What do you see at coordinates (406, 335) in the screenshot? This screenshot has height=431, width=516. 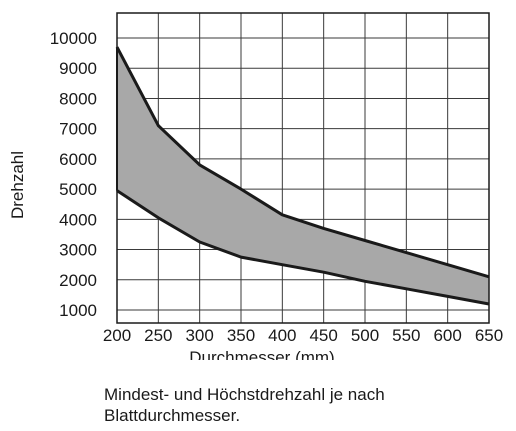 I see `x-tick-label: 550` at bounding box center [406, 335].